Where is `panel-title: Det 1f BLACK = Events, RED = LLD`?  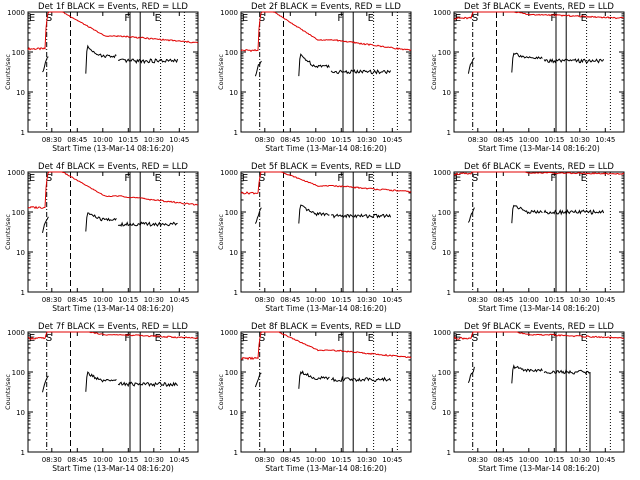
panel-title: Det 1f BLACK = Events, RED = LLD is located at coordinates (113, 7).